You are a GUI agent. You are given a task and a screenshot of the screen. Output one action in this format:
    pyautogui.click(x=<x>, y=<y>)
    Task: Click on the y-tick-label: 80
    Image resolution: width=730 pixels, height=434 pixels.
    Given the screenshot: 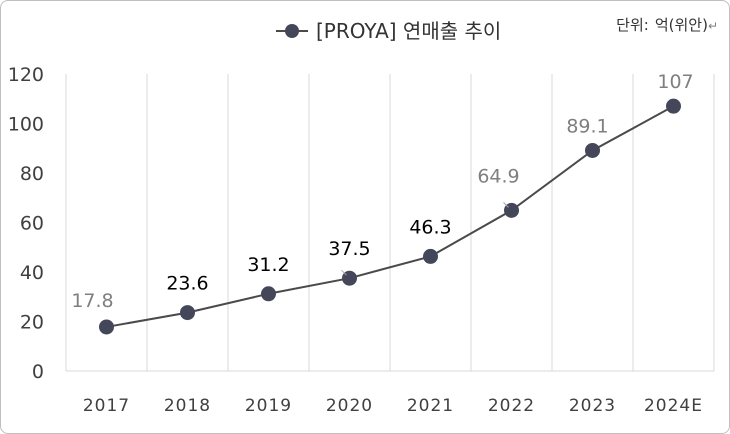 What is the action you would take?
    pyautogui.click(x=32, y=174)
    